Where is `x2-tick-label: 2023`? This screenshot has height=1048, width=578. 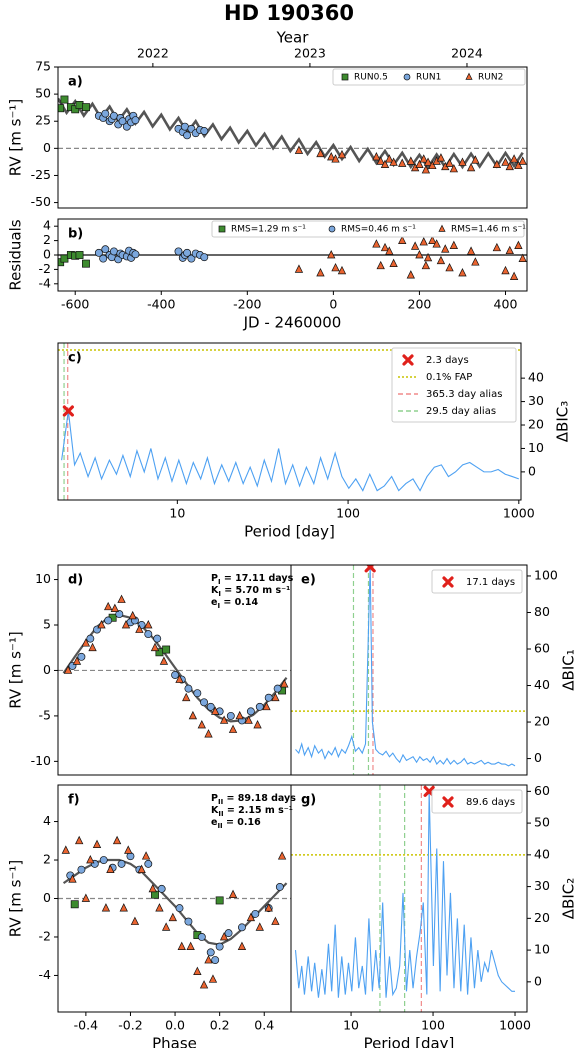
x2-tick-label: 2023 is located at coordinates (310, 53).